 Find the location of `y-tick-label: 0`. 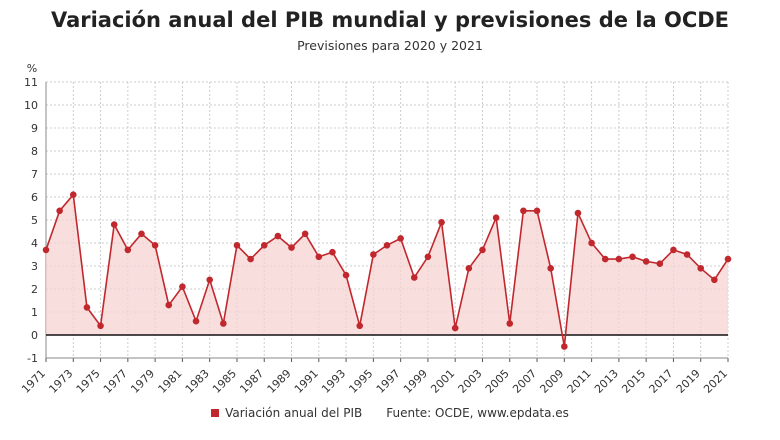

y-tick-label: 0 is located at coordinates (34, 335).